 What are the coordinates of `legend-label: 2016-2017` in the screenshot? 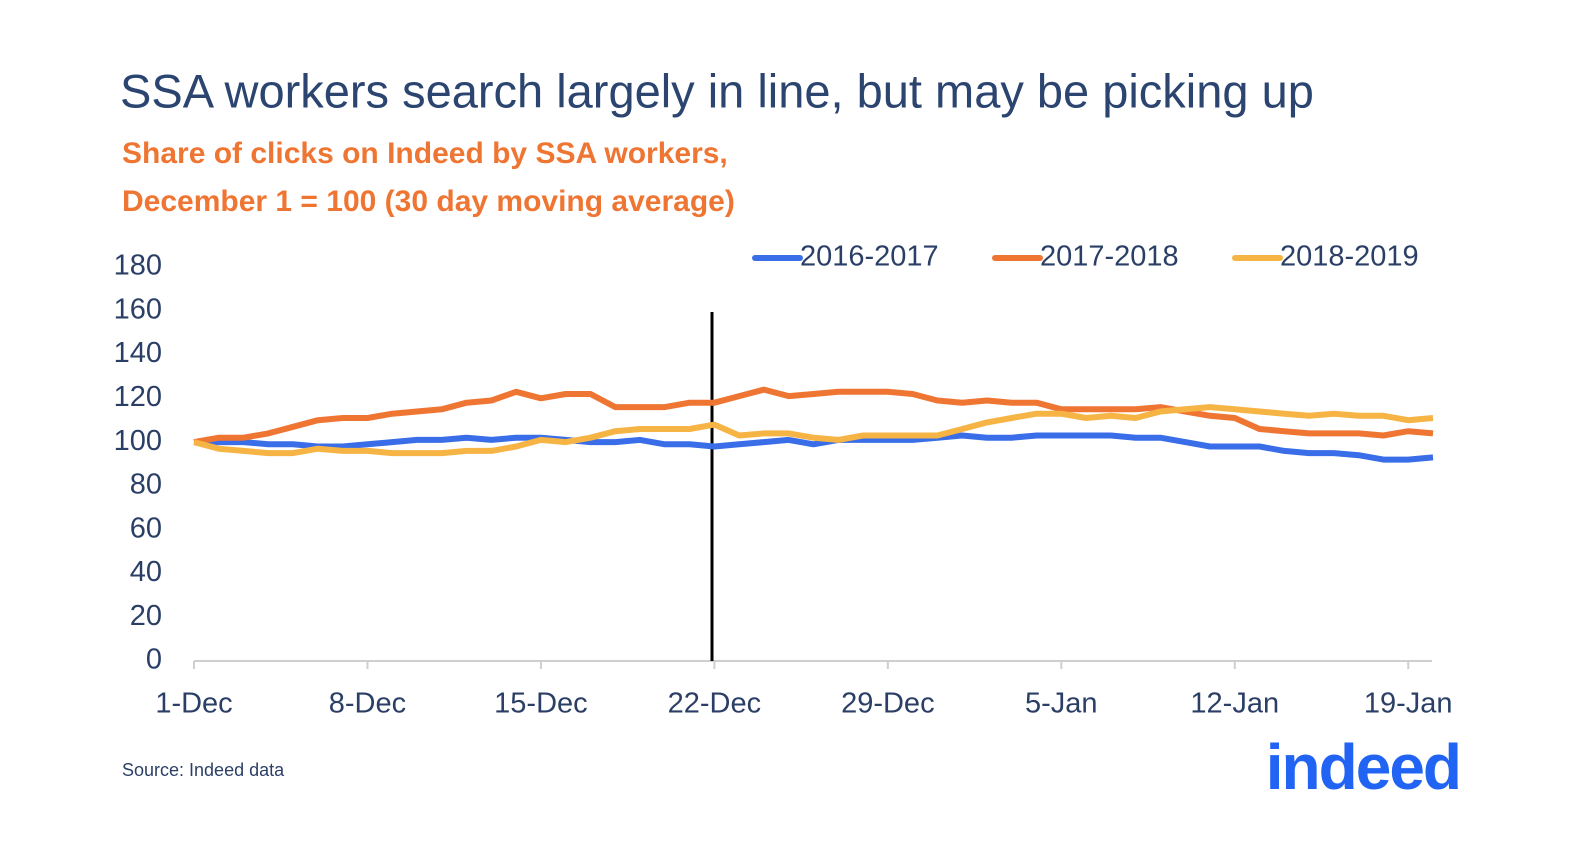 It's located at (869, 257).